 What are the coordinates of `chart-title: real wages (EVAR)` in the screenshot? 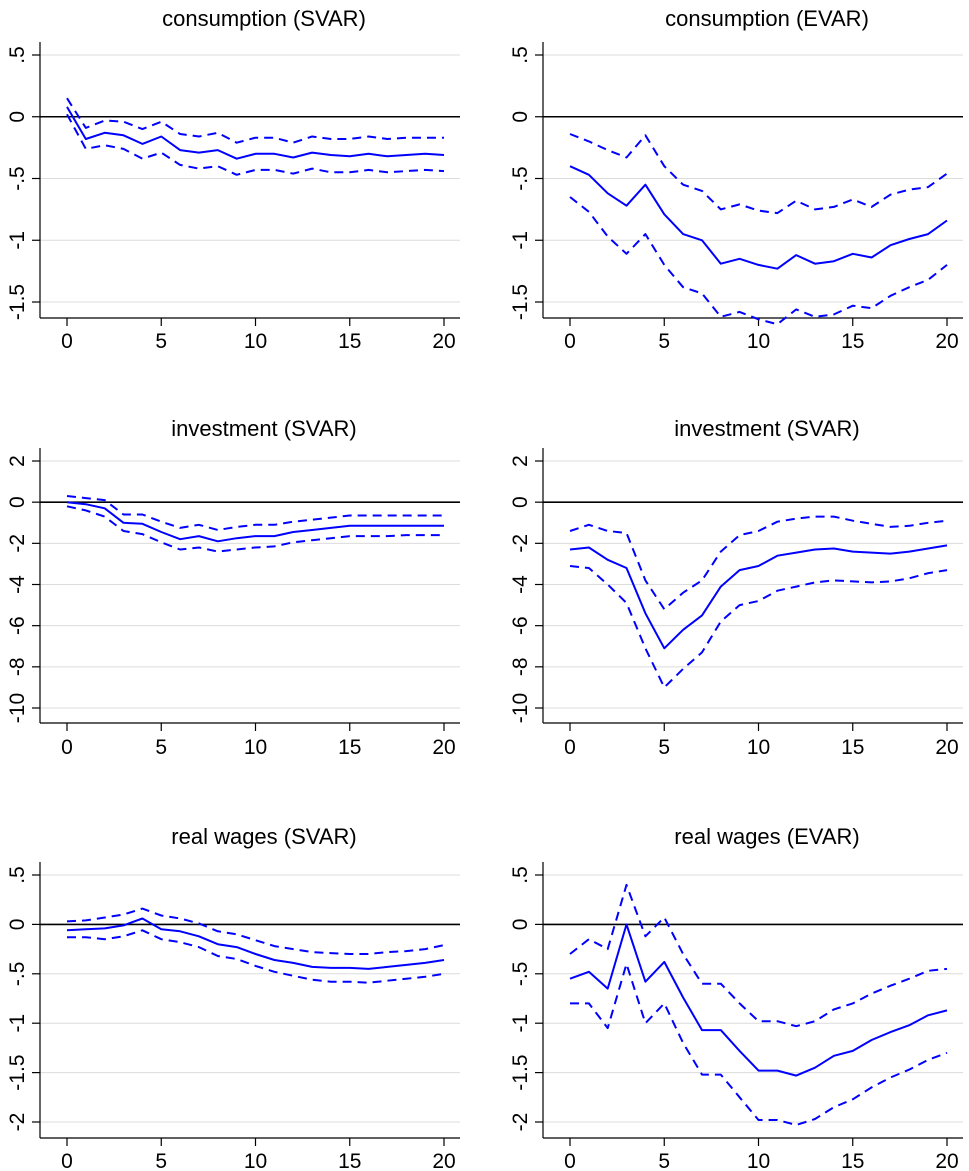 It's located at (766, 836).